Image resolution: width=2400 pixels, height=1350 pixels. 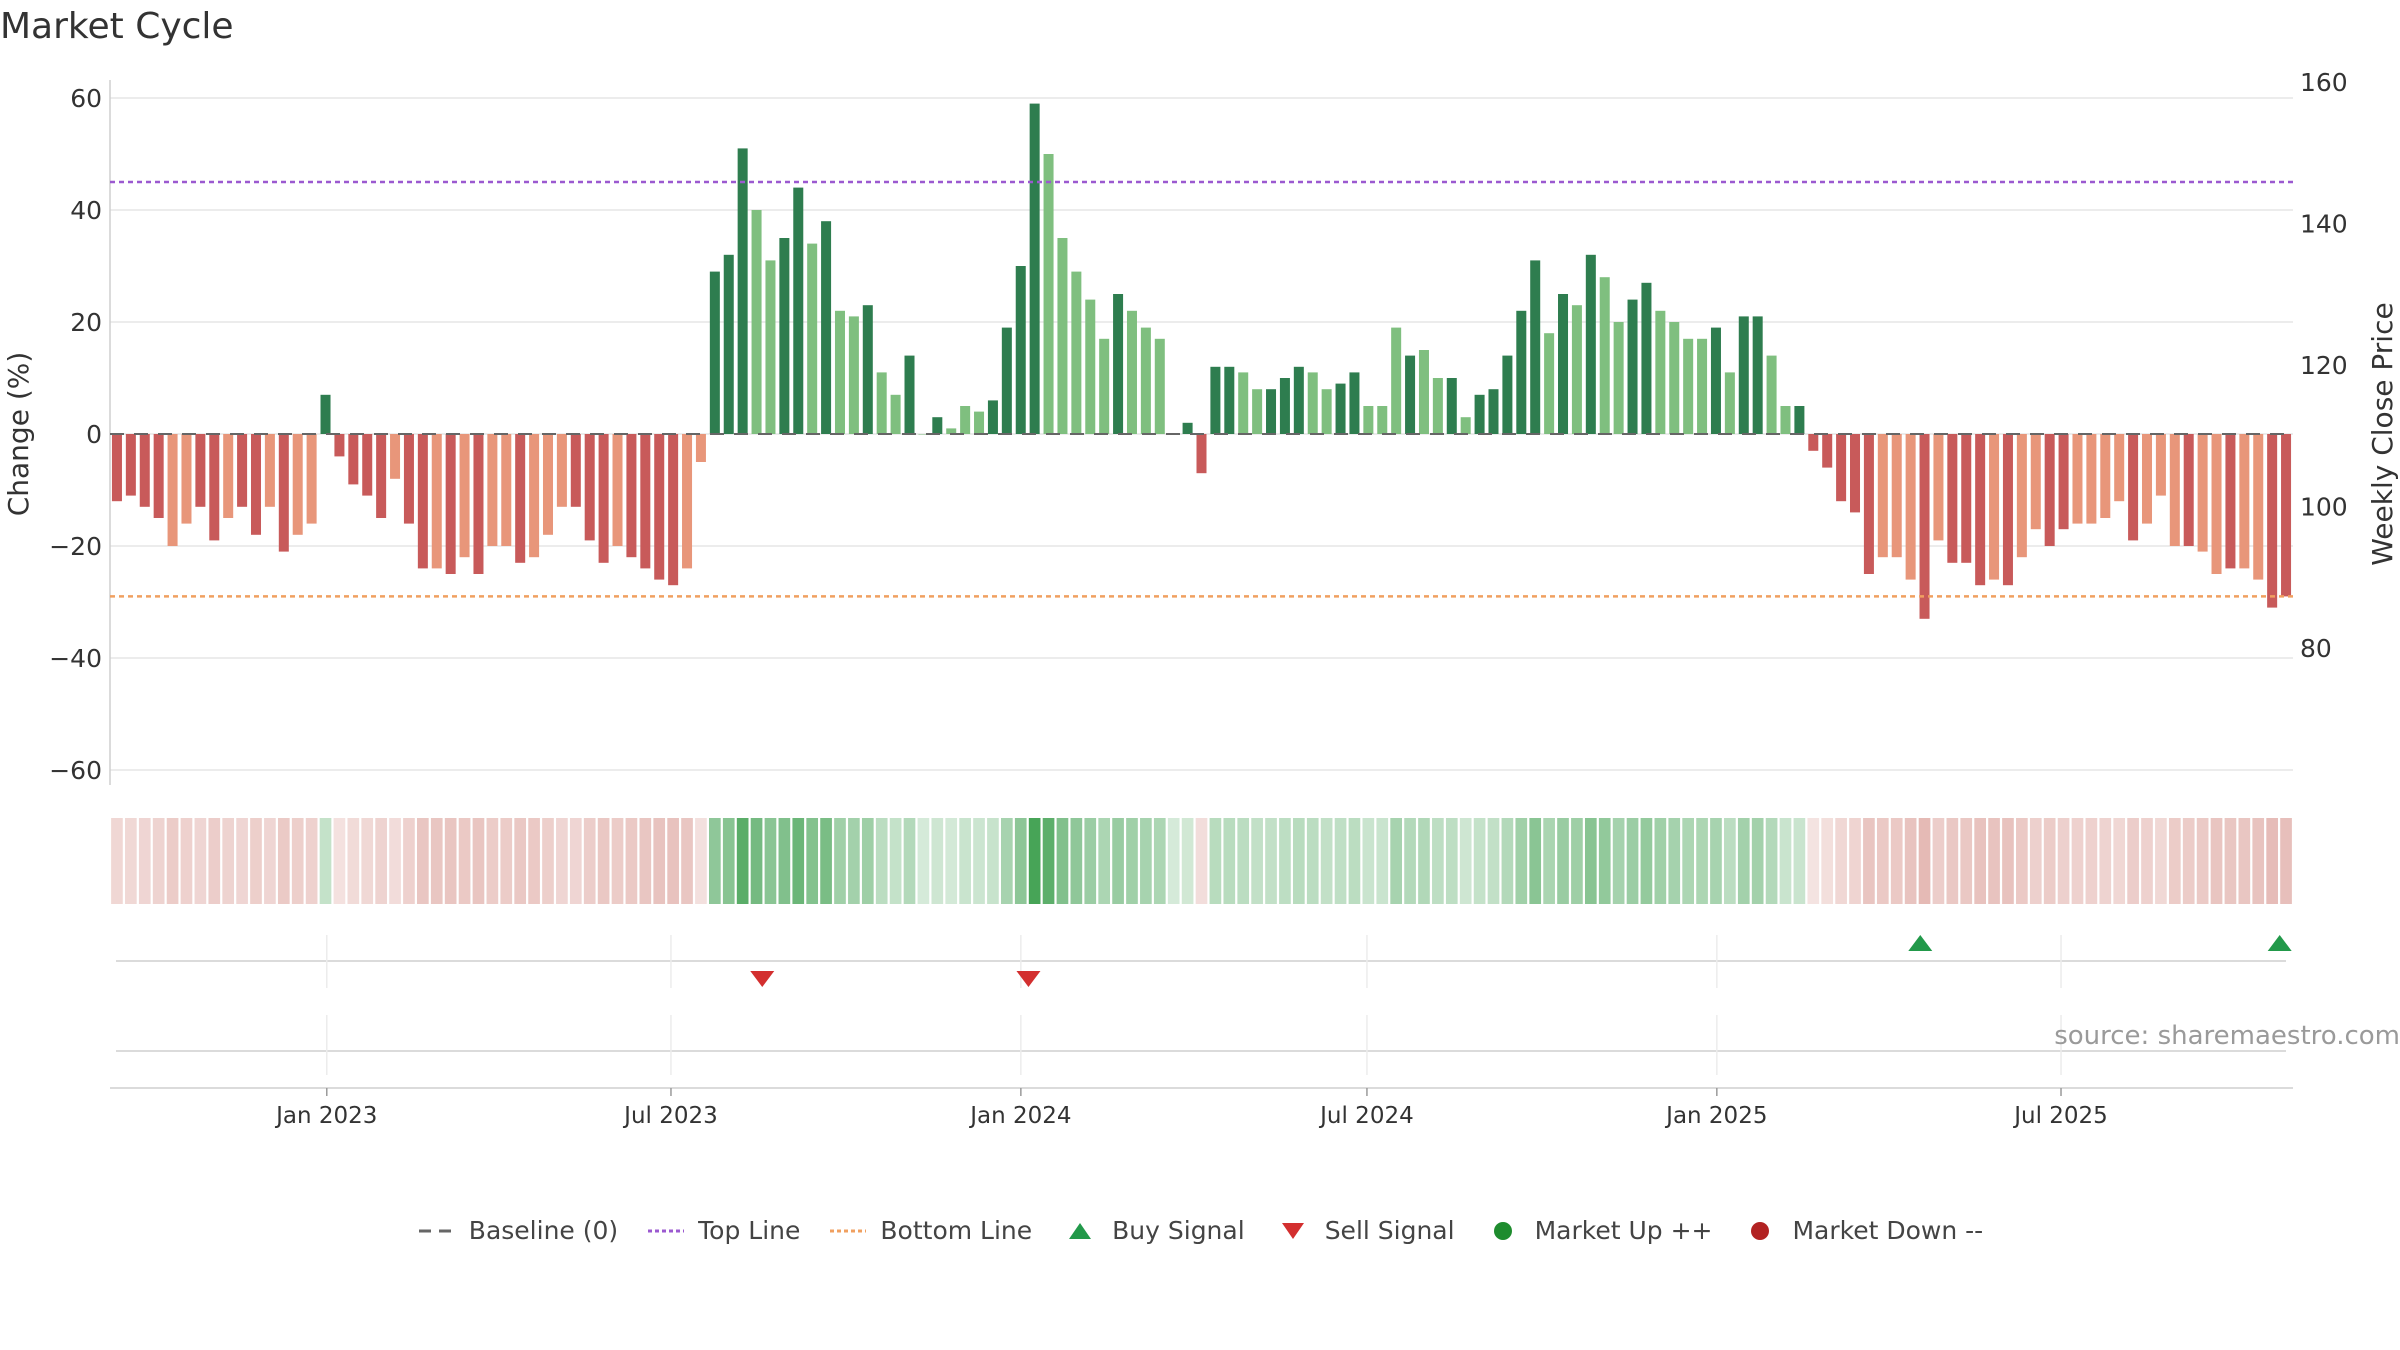 What do you see at coordinates (1019, 1116) in the screenshot?
I see `x-tick-label: Jan 2024` at bounding box center [1019, 1116].